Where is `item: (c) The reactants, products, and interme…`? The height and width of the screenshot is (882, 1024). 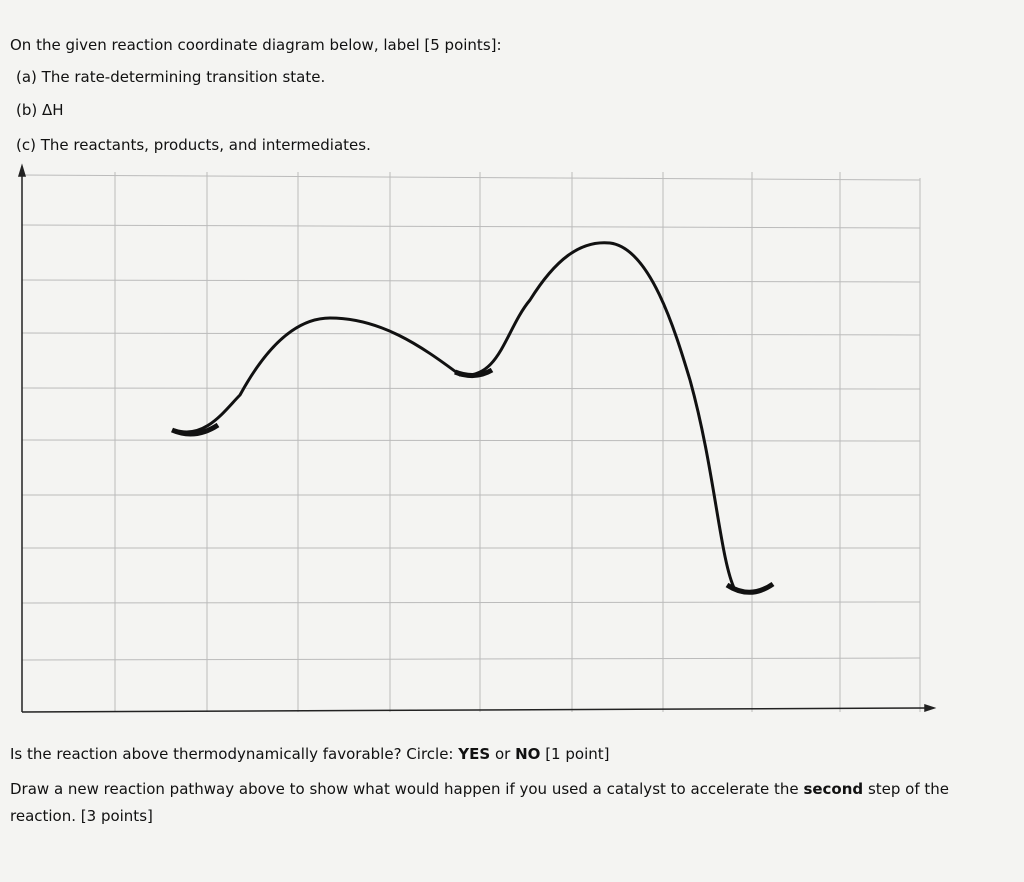 item: (c) The reactants, products, and interme… is located at coordinates (193, 145).